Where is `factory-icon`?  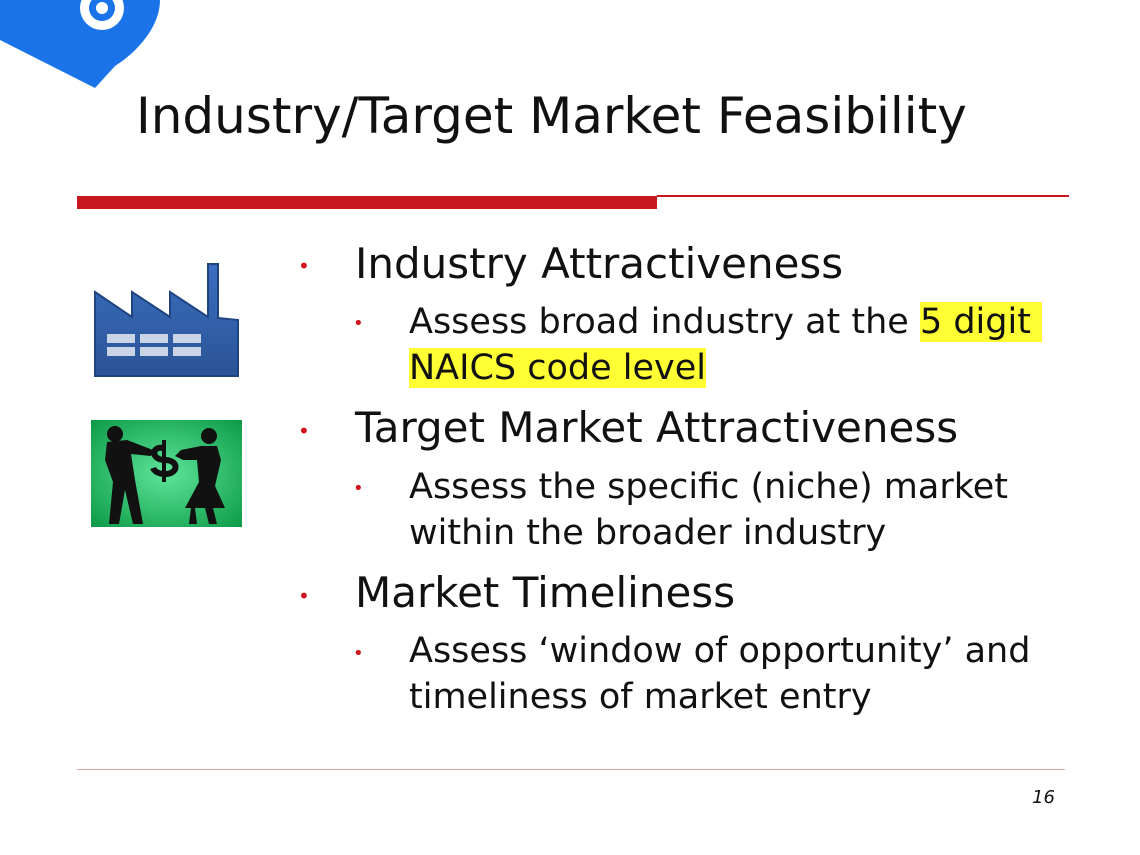 factory-icon is located at coordinates (166, 320).